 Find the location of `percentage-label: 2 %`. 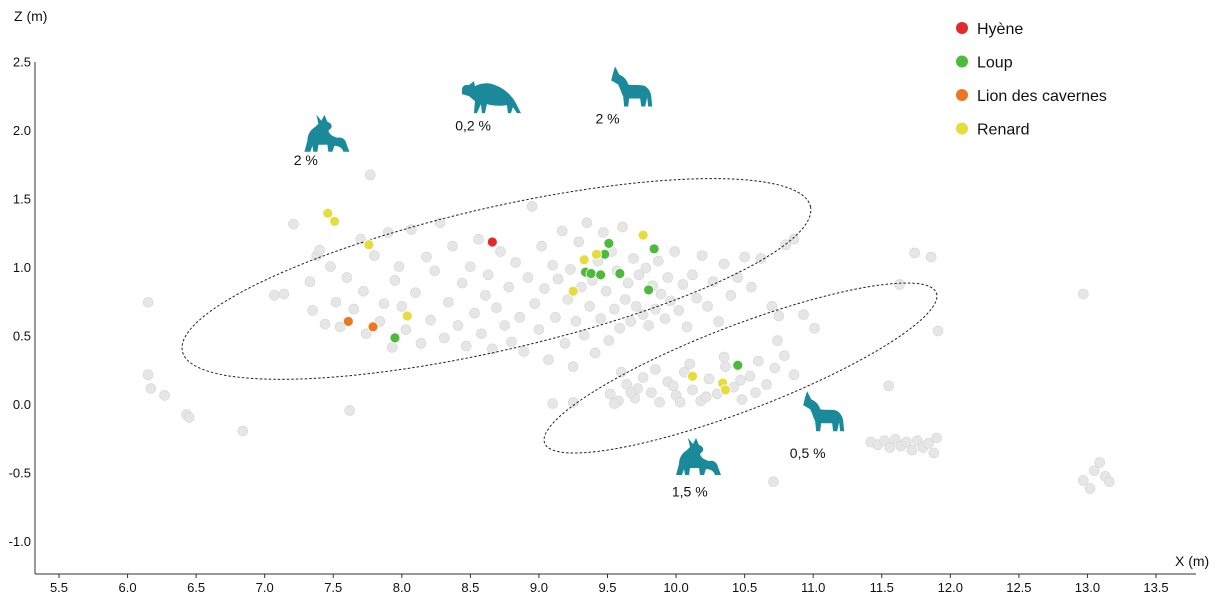

percentage-label: 2 % is located at coordinates (607, 119).